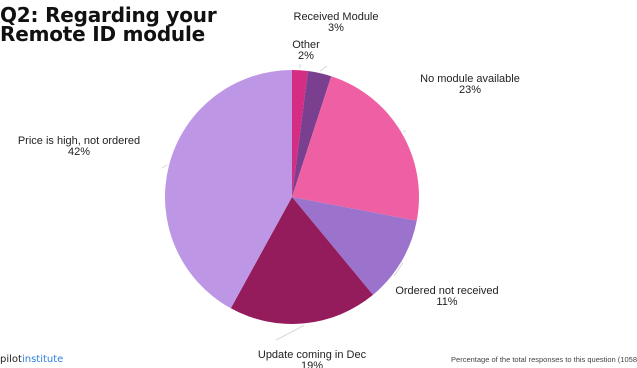 This screenshot has width=637, height=368. I want to click on leader-line-update-coming-in-dec, so click(290, 332).